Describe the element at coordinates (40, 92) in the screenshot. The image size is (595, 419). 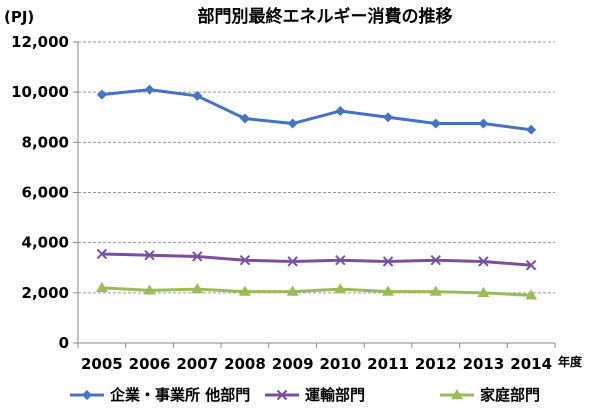
I see `y-tick-label: 10,000` at that location.